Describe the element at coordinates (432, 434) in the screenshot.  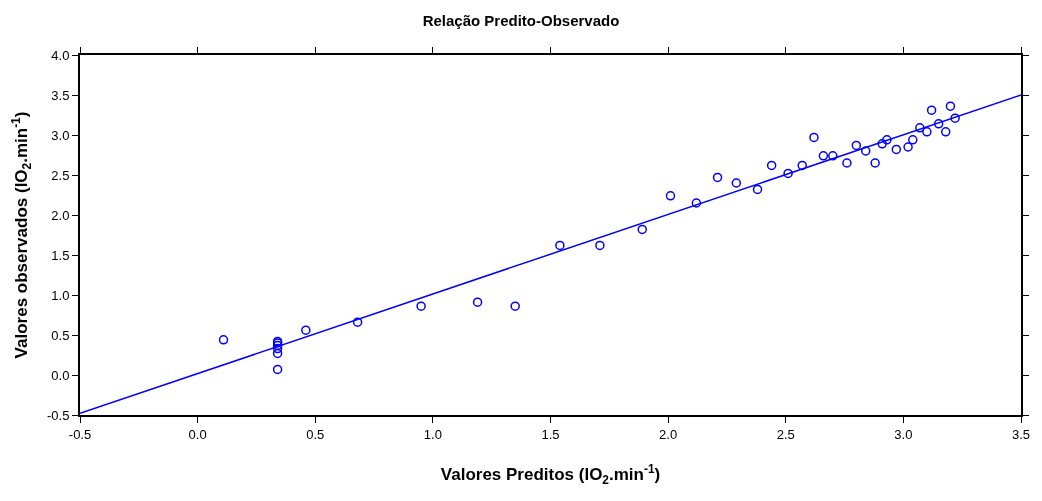
I see `x-tick-label: 1.0` at that location.